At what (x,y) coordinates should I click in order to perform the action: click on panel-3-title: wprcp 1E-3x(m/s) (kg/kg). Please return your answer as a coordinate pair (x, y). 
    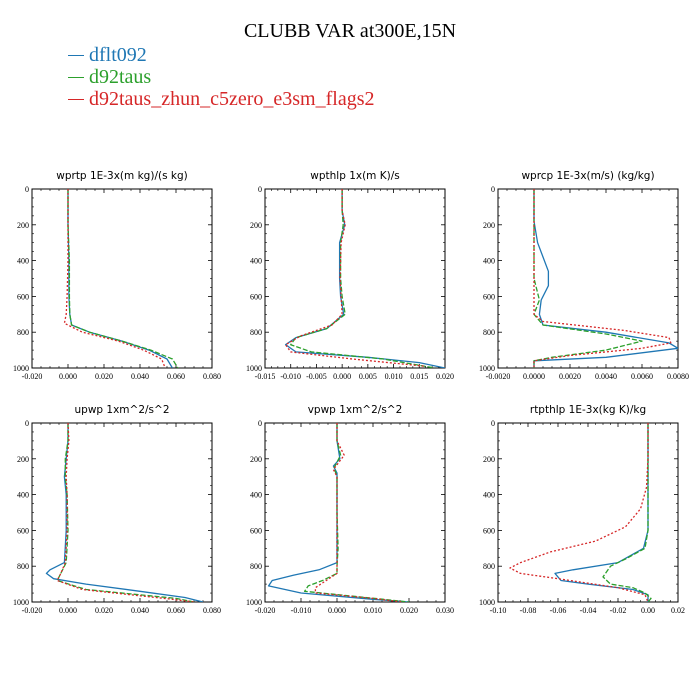
    Looking at the image, I should click on (587, 176).